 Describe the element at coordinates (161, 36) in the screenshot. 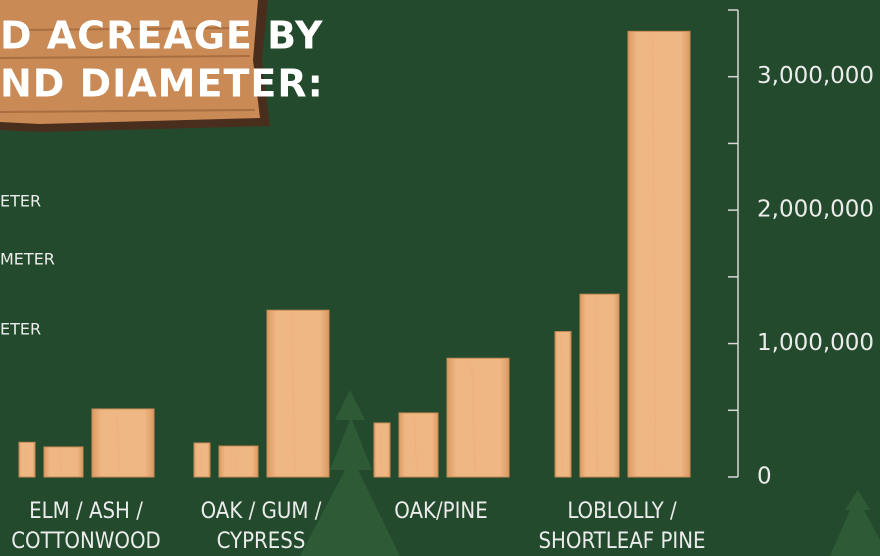

I see `chart-title: D ACREAGE BY` at that location.